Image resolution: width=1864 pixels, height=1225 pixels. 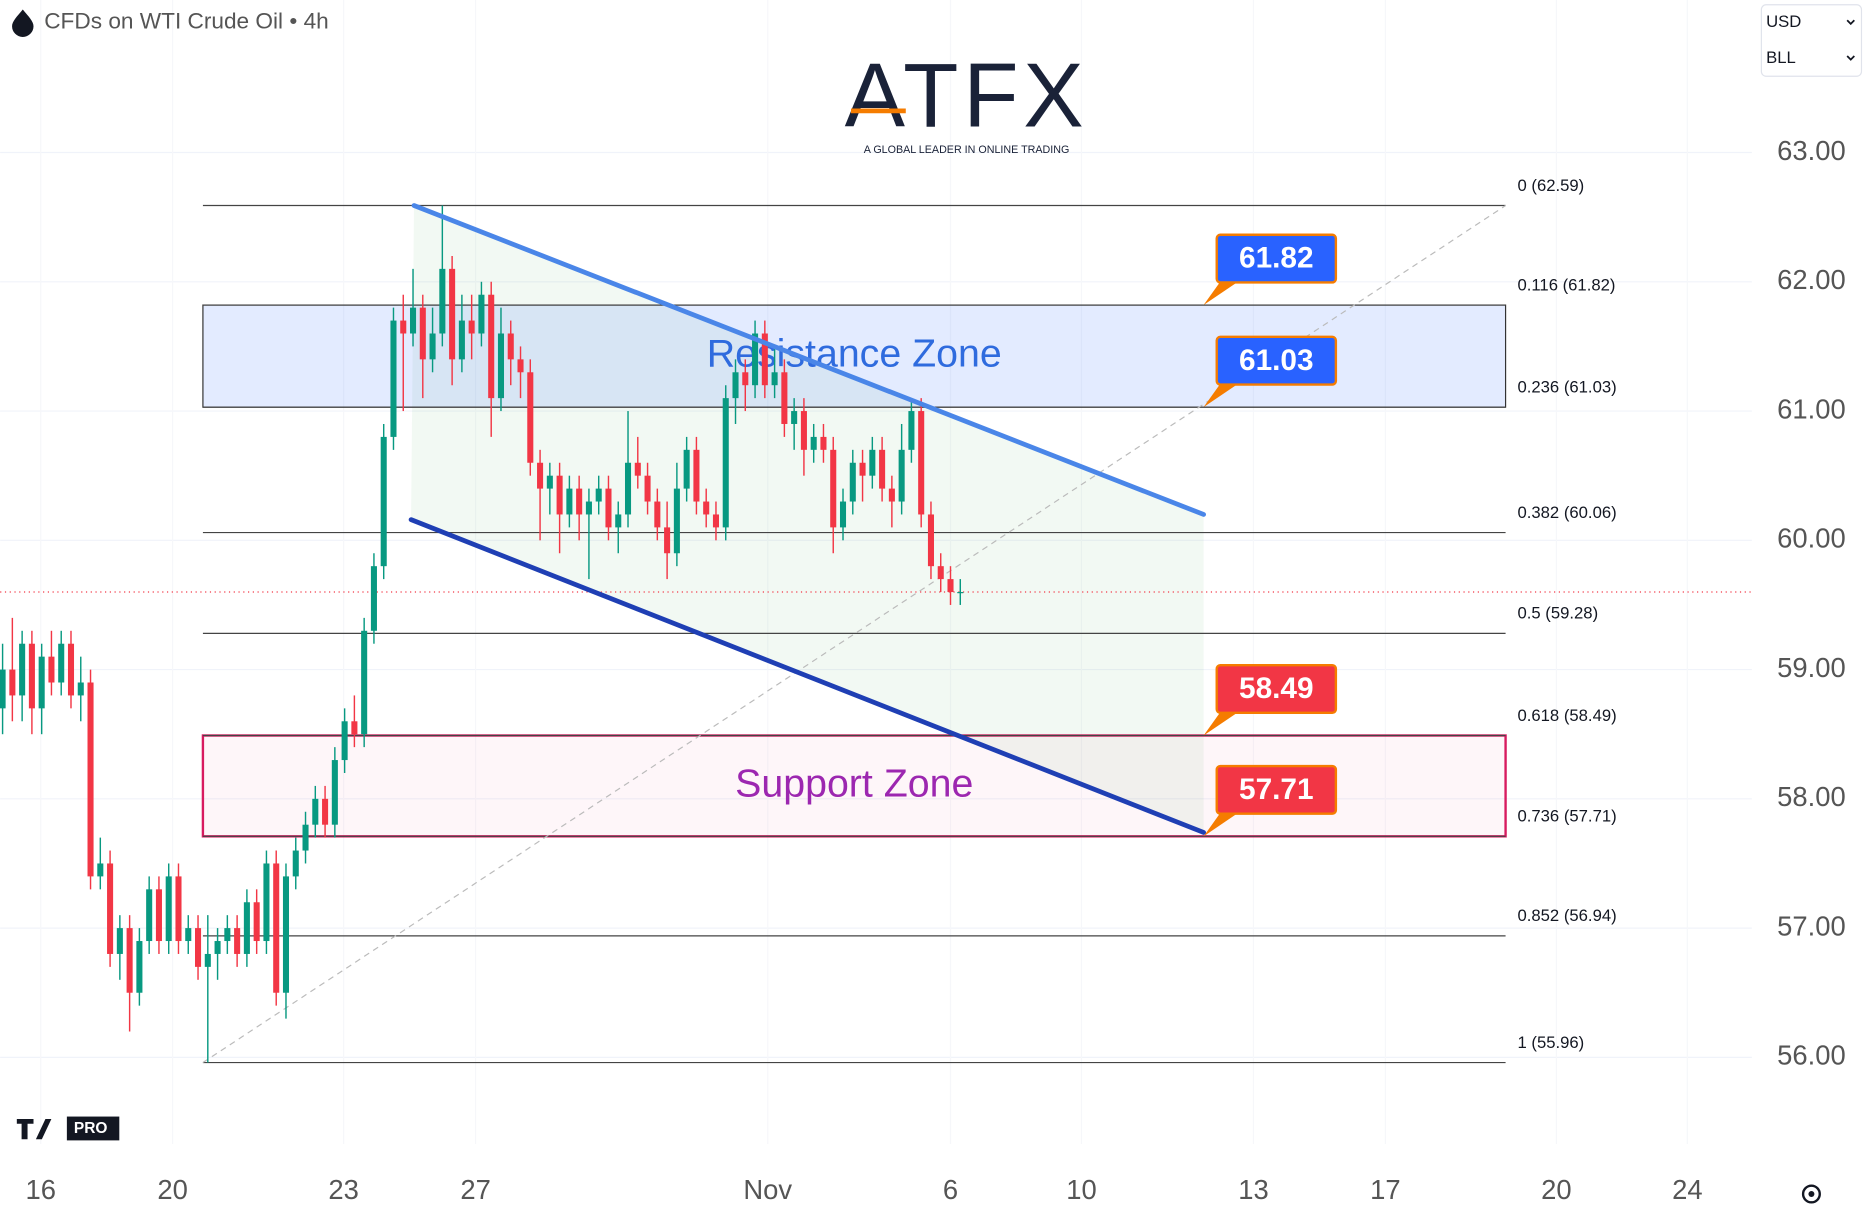 I want to click on x-tick-label: Nov, so click(x=767, y=1189).